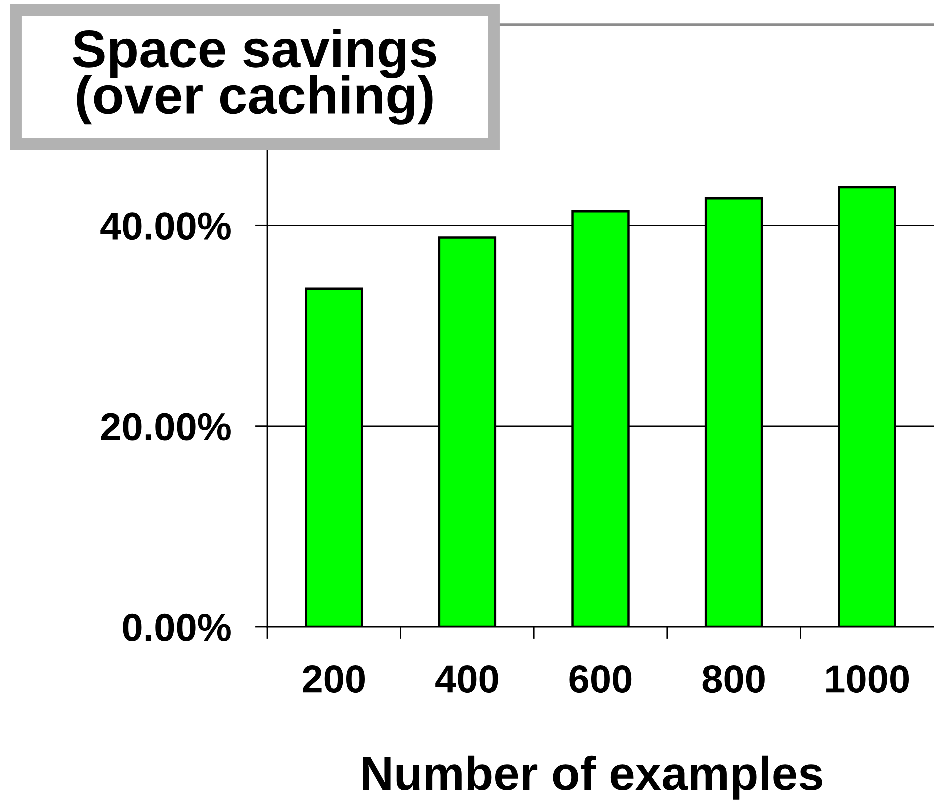 The width and height of the screenshot is (934, 809). Describe the element at coordinates (177, 628) in the screenshot. I see `y-tick-label: 0.00%` at that location.